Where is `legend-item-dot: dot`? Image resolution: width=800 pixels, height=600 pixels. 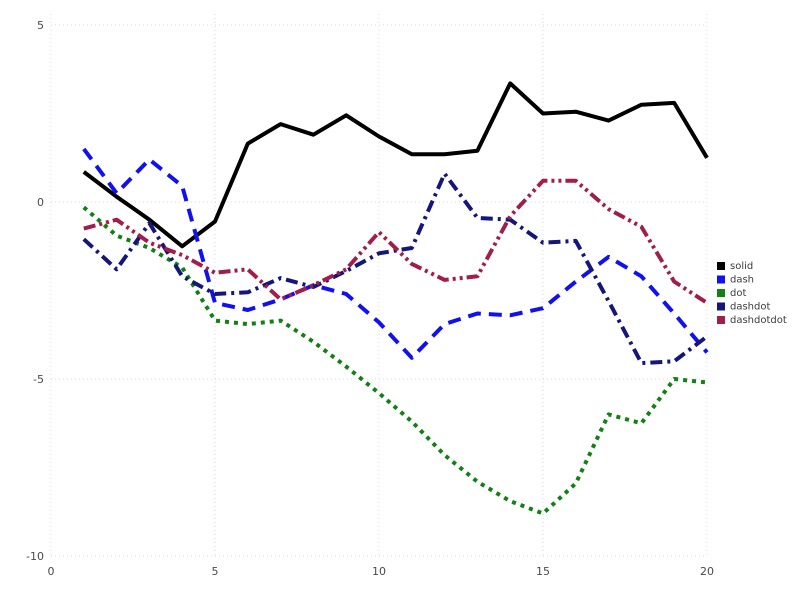 legend-item-dot: dot is located at coordinates (731, 293).